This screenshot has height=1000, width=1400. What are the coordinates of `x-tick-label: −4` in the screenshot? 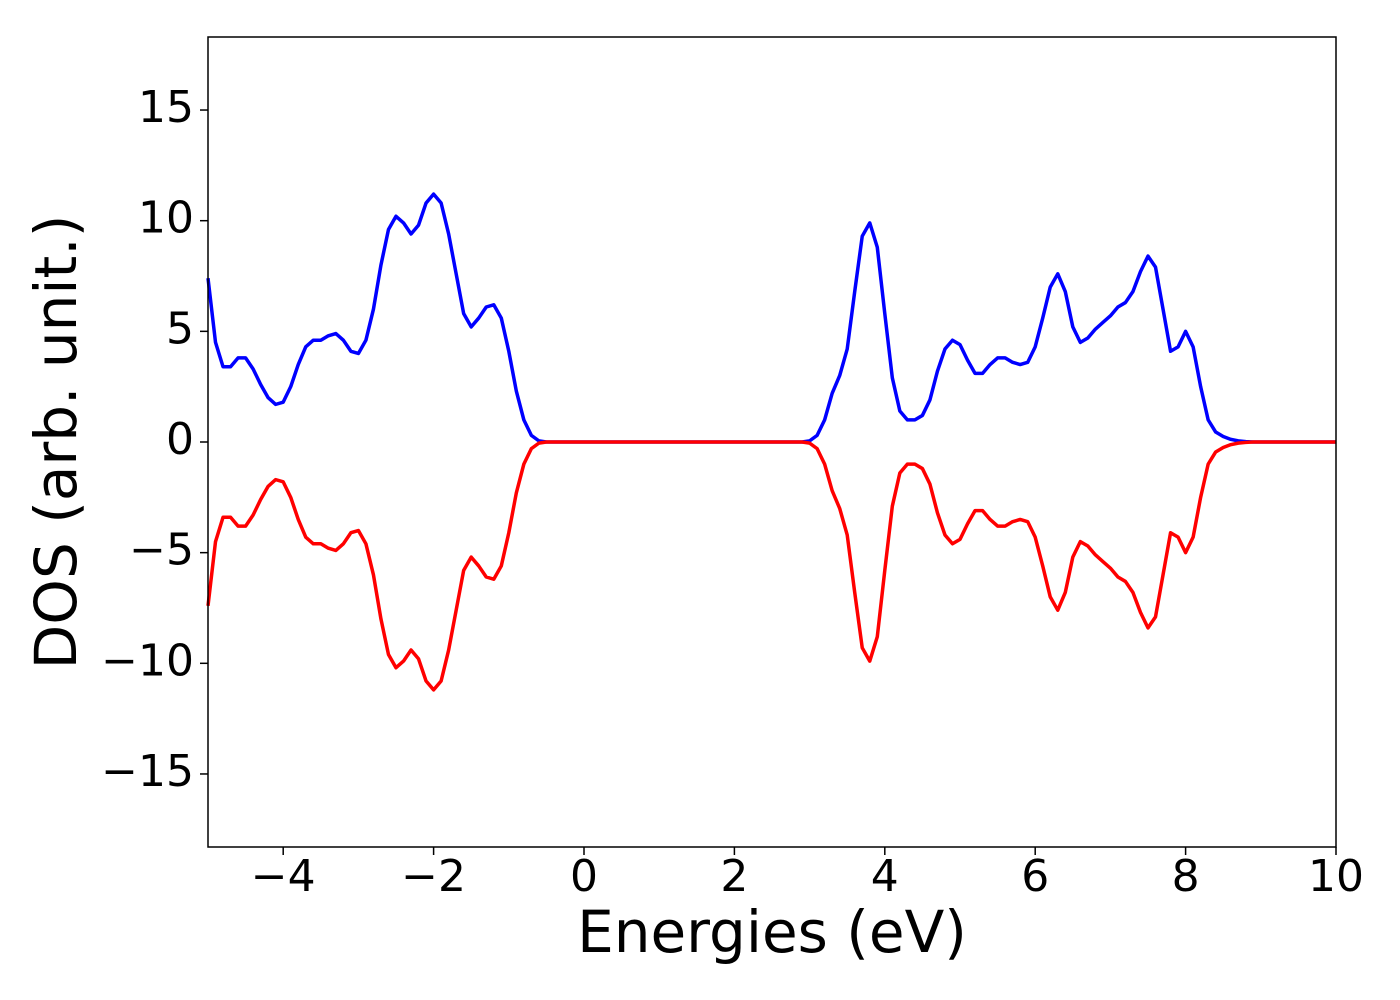 It's located at (283, 876).